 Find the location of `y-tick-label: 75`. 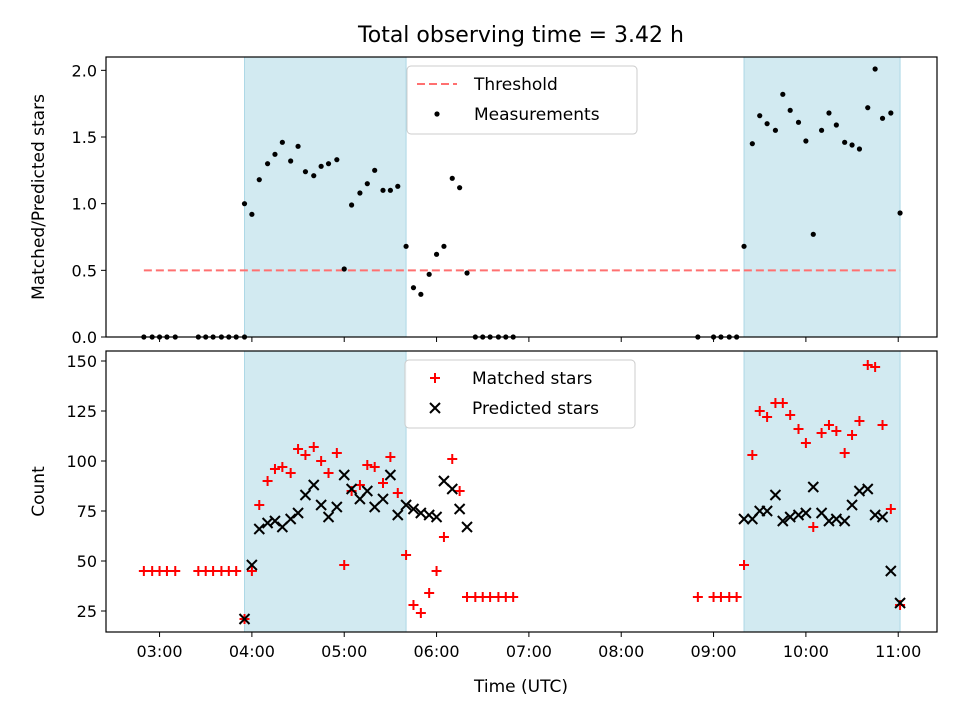

y-tick-label: 75 is located at coordinates (87, 511).